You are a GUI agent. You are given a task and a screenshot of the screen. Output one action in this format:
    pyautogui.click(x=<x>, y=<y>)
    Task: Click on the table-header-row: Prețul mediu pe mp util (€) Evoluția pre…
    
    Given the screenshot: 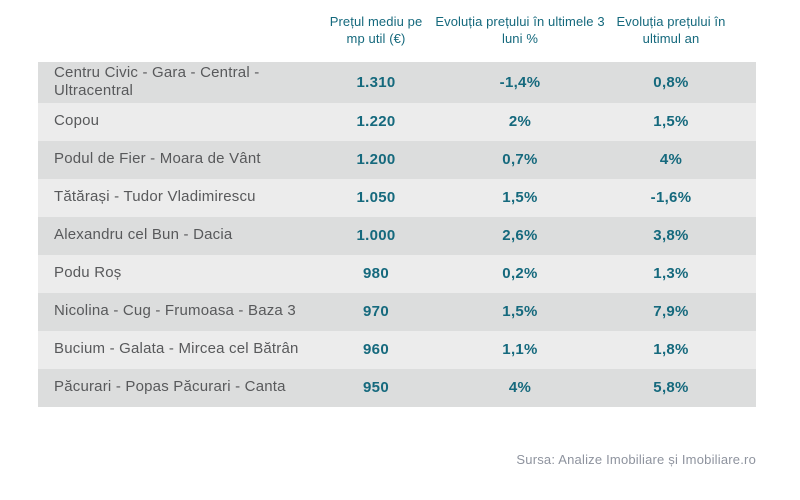 What is the action you would take?
    pyautogui.click(x=397, y=31)
    